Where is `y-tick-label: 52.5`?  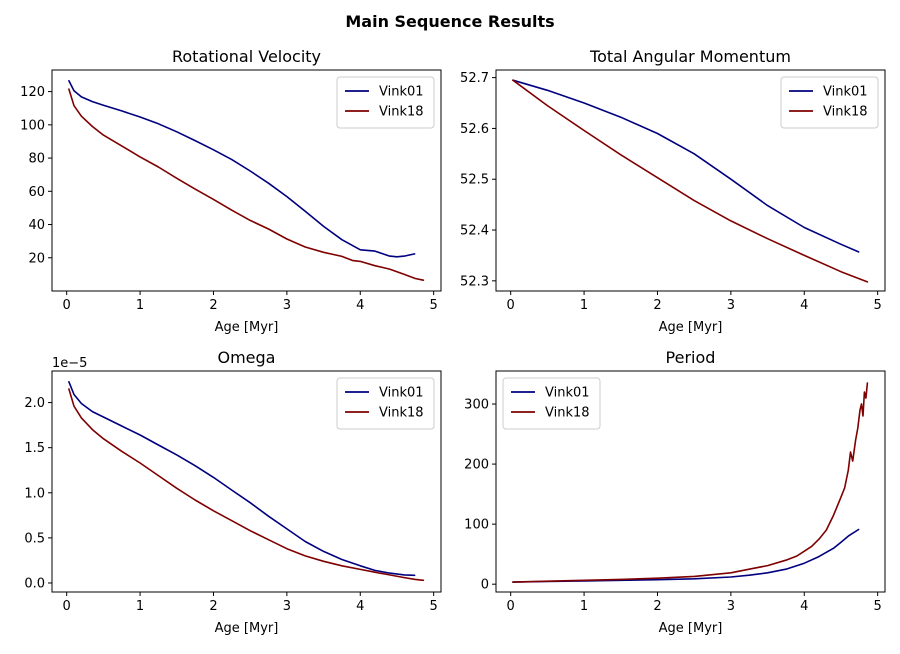
y-tick-label: 52.5 is located at coordinates (474, 180).